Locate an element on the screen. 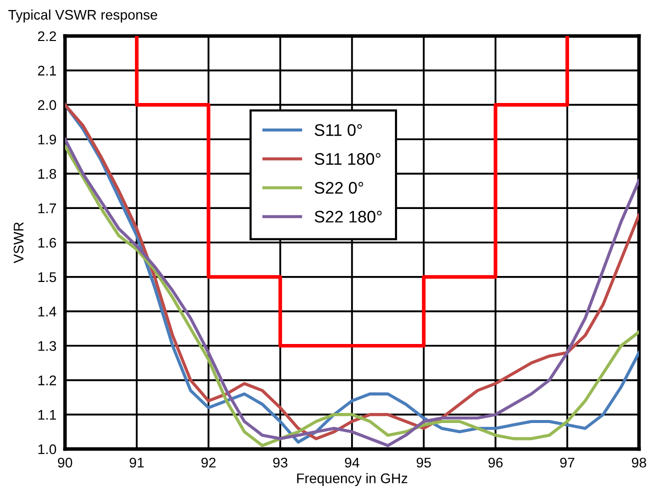  legend-label: S22 180° is located at coordinates (348, 216).